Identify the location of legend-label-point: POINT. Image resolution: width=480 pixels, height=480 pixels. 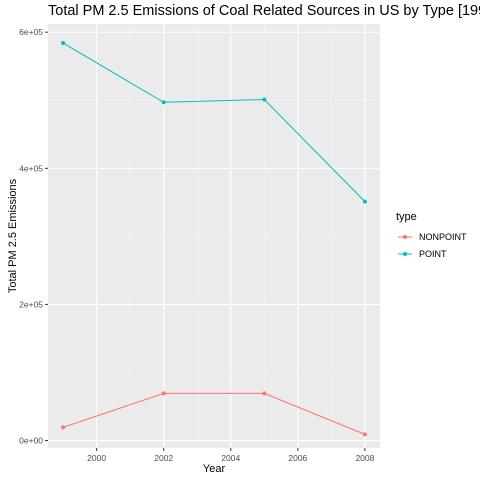
(433, 254).